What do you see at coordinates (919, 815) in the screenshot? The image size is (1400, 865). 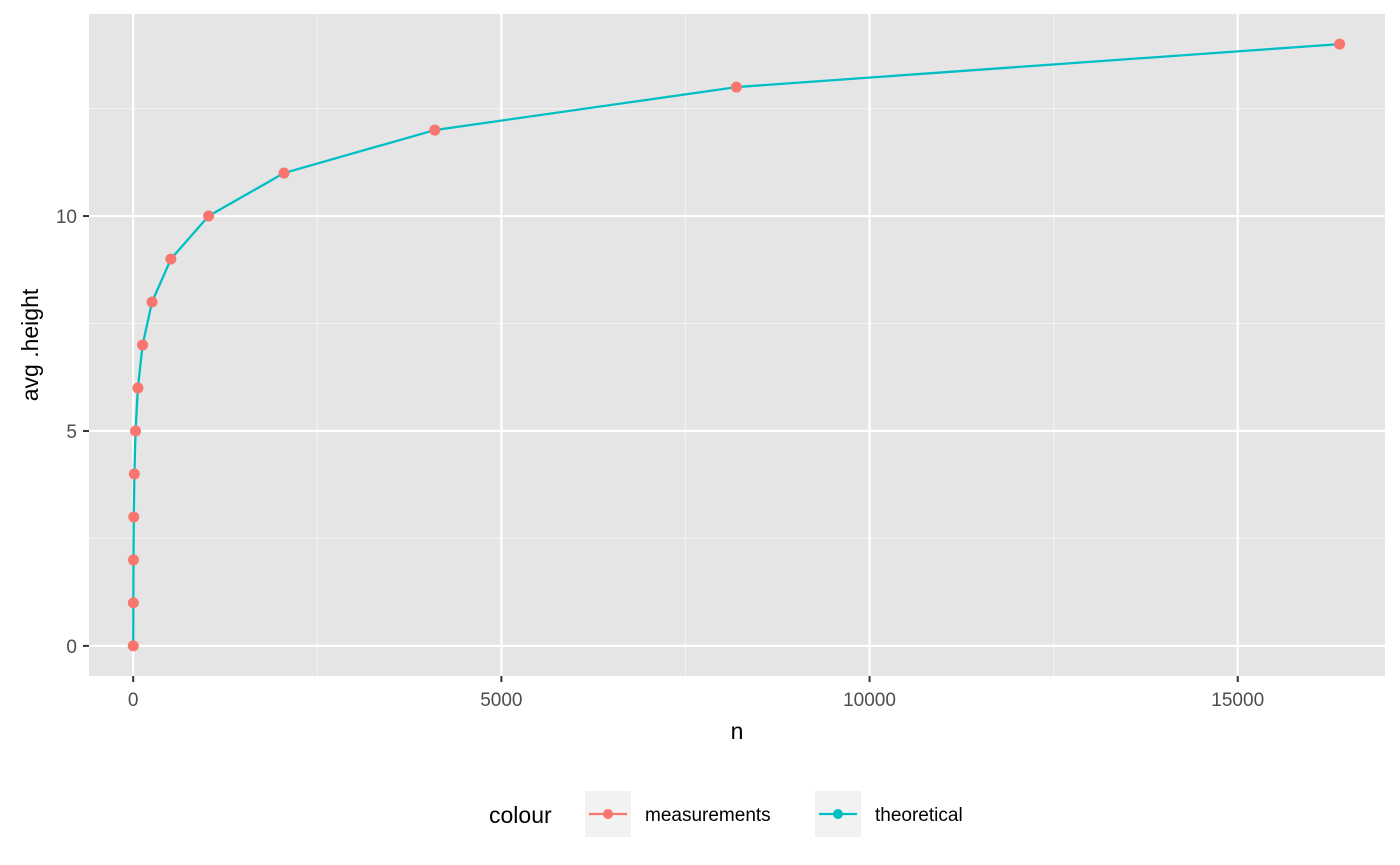 I see `legend-label-theoretical: theoretical` at bounding box center [919, 815].